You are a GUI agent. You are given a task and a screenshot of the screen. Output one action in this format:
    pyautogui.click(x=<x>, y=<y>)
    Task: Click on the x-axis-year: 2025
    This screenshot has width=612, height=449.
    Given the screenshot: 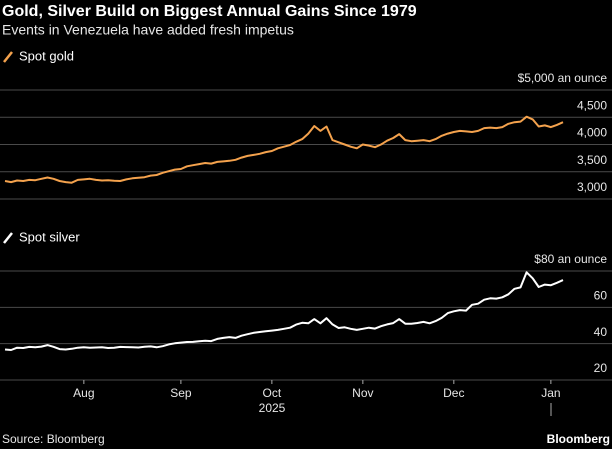 What is the action you would take?
    pyautogui.click(x=272, y=408)
    